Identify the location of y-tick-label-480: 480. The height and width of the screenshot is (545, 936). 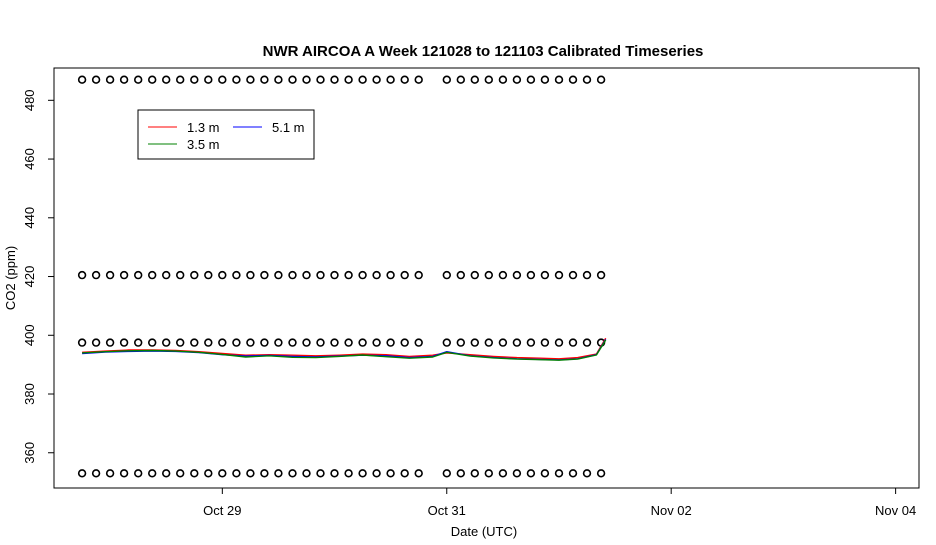
(29, 100).